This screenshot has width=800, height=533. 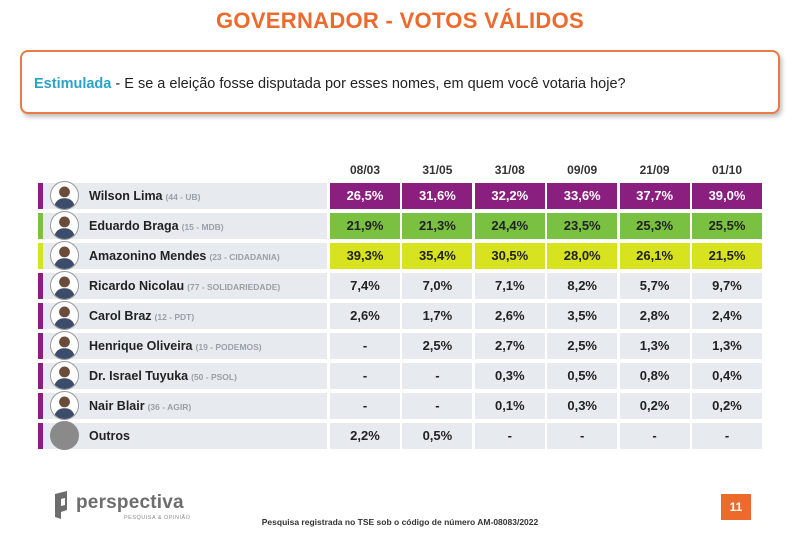 What do you see at coordinates (727, 196) in the screenshot?
I see `value-cell: 39,0%` at bounding box center [727, 196].